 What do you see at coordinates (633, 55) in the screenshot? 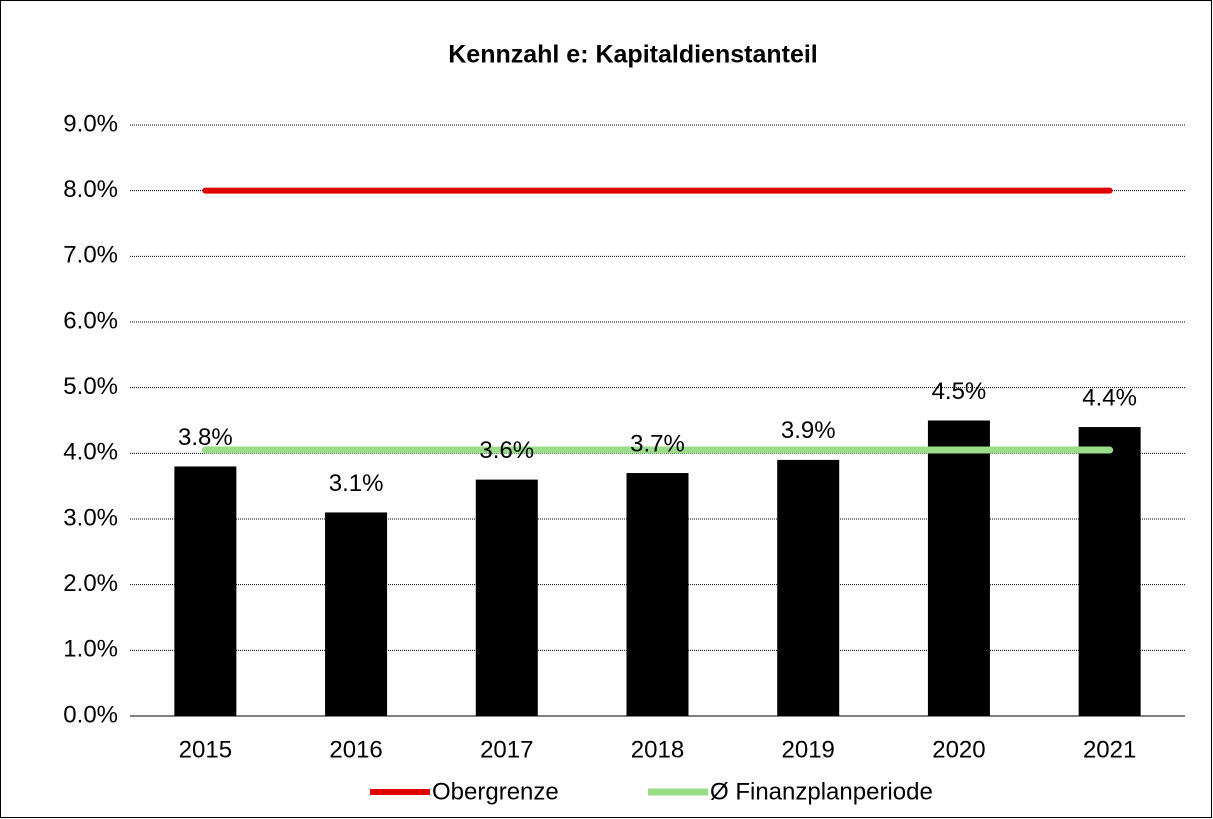
I see `chart-title: Kennzahl e: Kapitaldienstanteil` at bounding box center [633, 55].